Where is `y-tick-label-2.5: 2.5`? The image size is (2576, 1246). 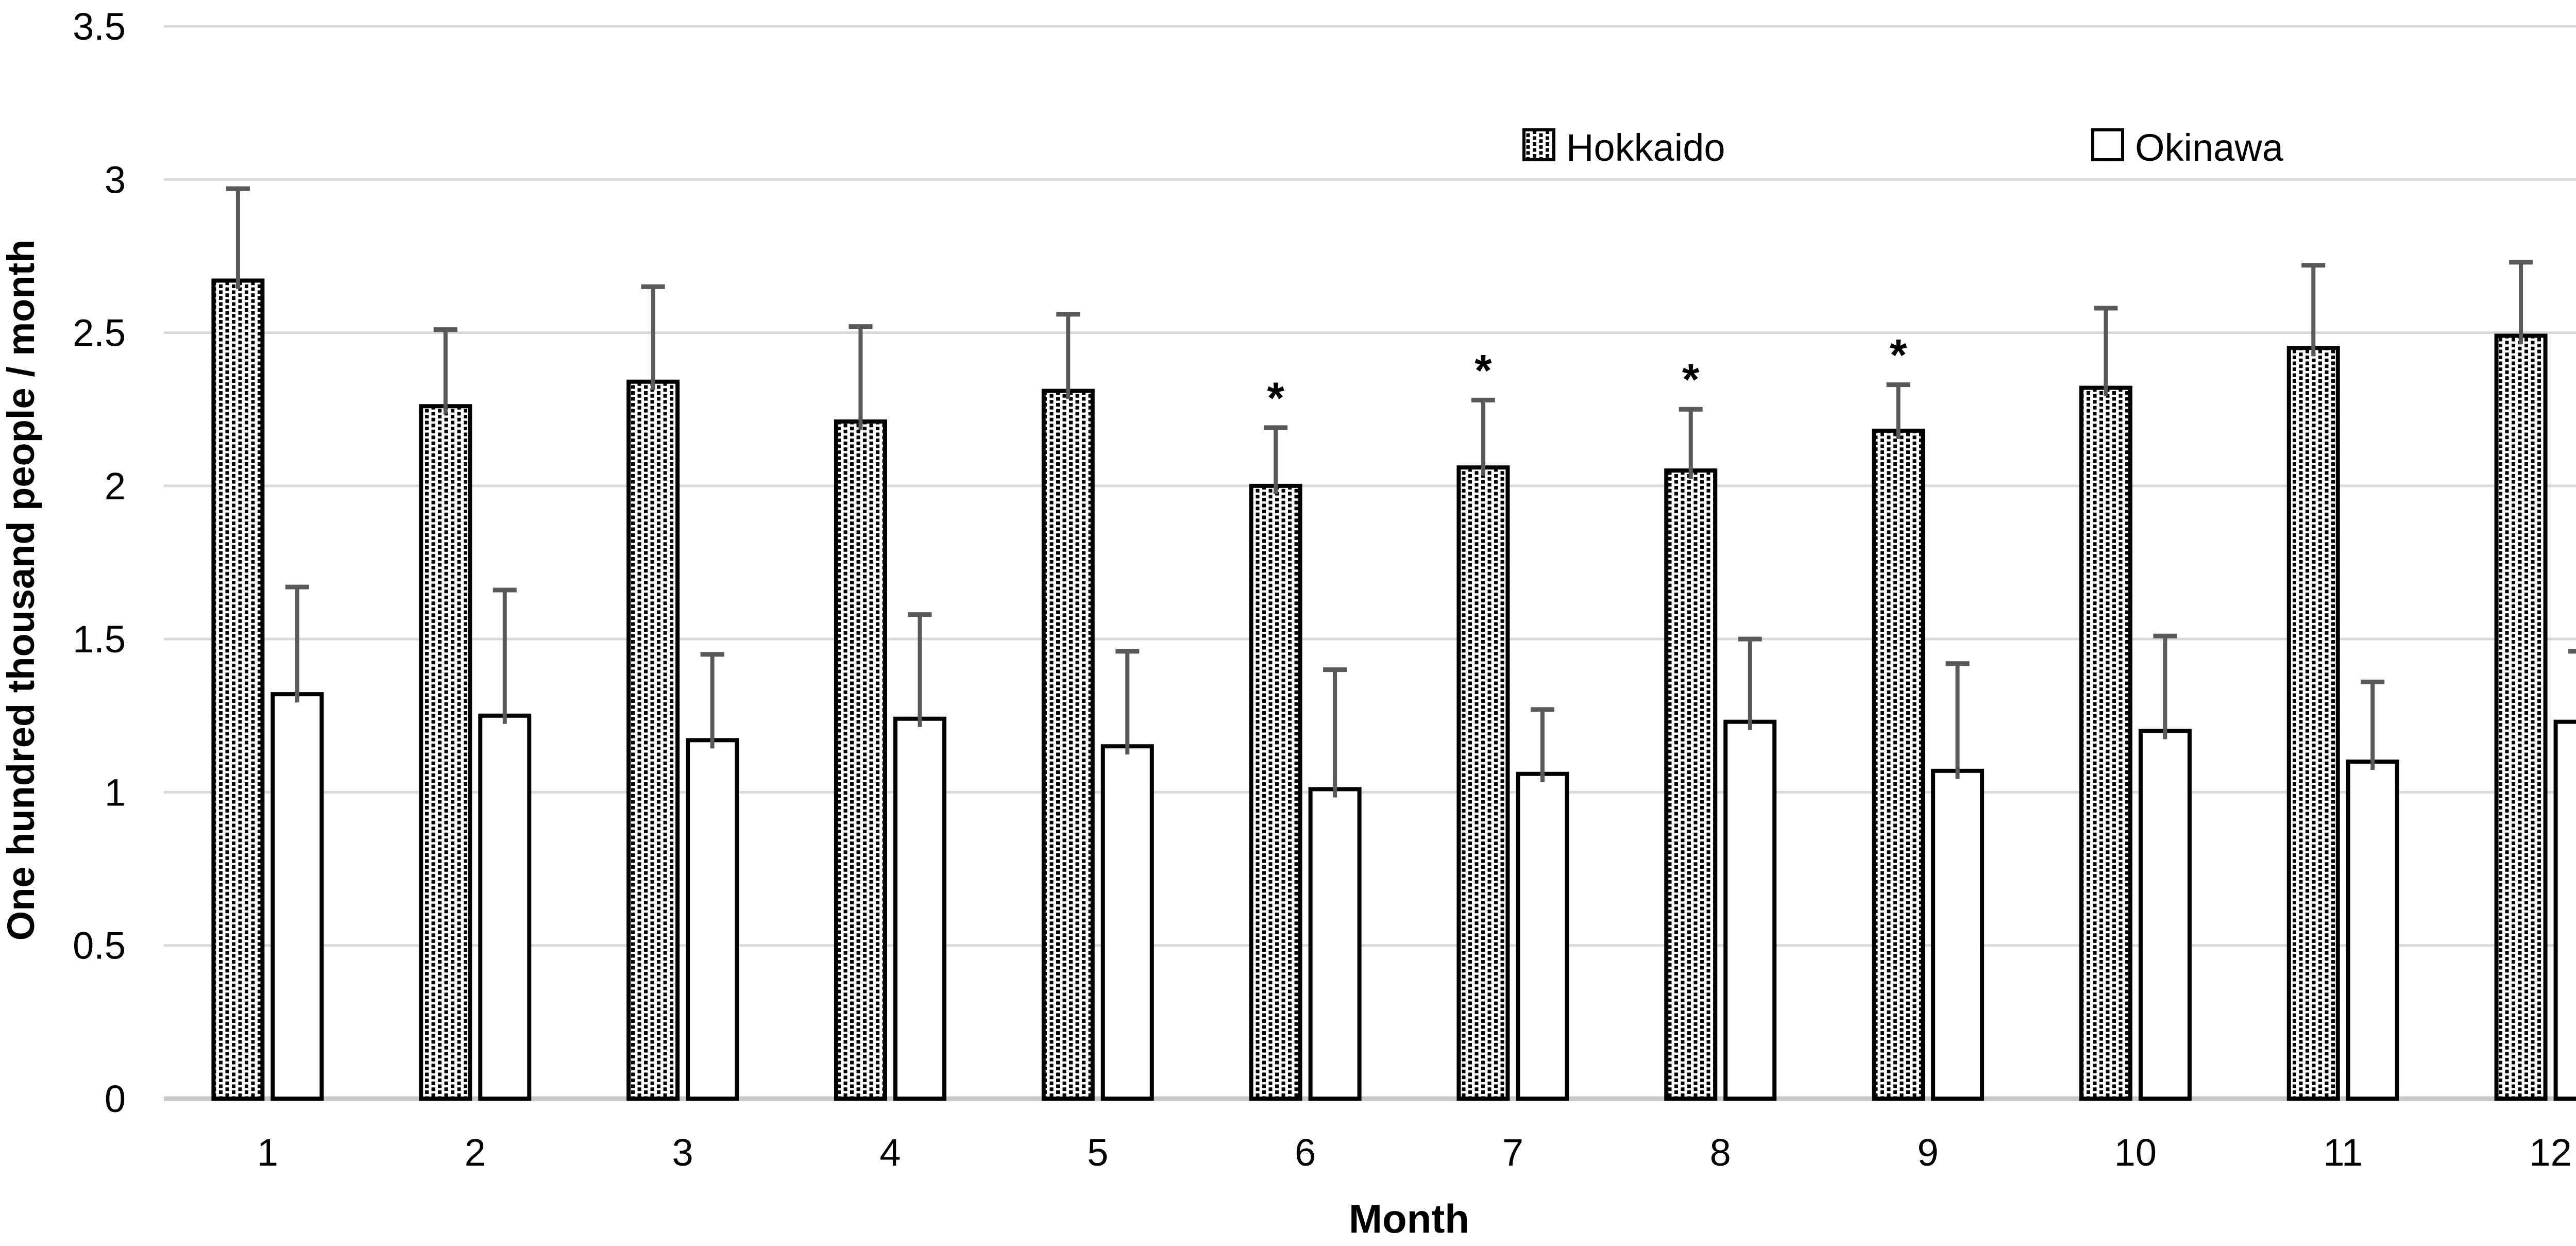
y-tick-label-2.5: 2.5 is located at coordinates (99, 333).